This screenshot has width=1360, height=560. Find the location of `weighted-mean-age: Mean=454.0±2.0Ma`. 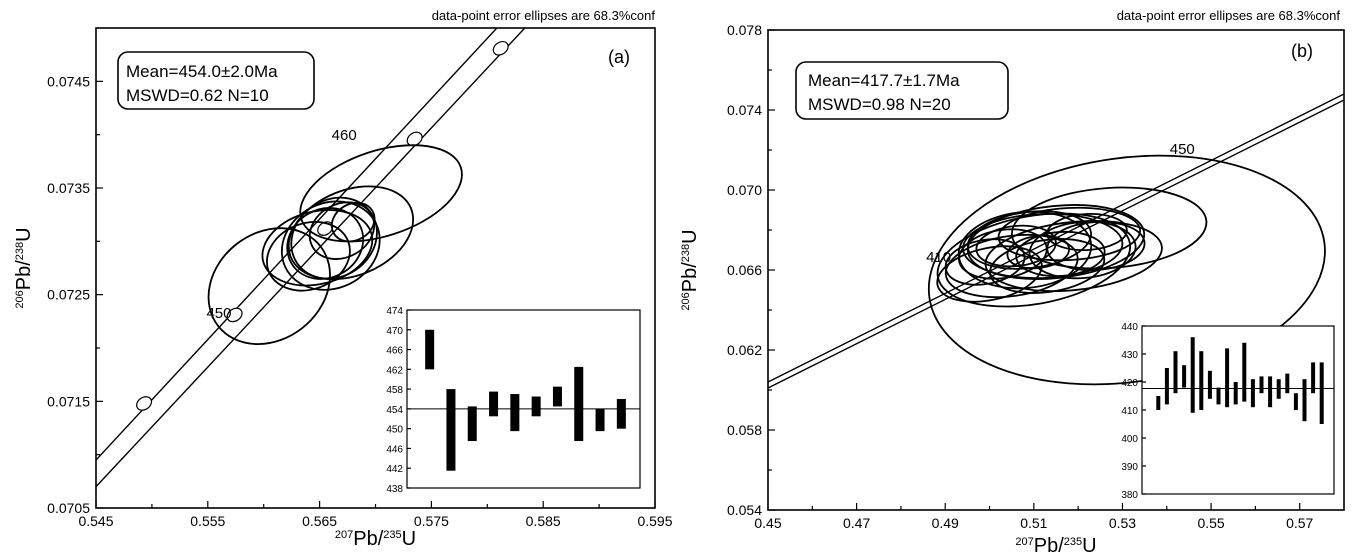

weighted-mean-age: Mean=454.0±2.0Ma is located at coordinates (202, 71).